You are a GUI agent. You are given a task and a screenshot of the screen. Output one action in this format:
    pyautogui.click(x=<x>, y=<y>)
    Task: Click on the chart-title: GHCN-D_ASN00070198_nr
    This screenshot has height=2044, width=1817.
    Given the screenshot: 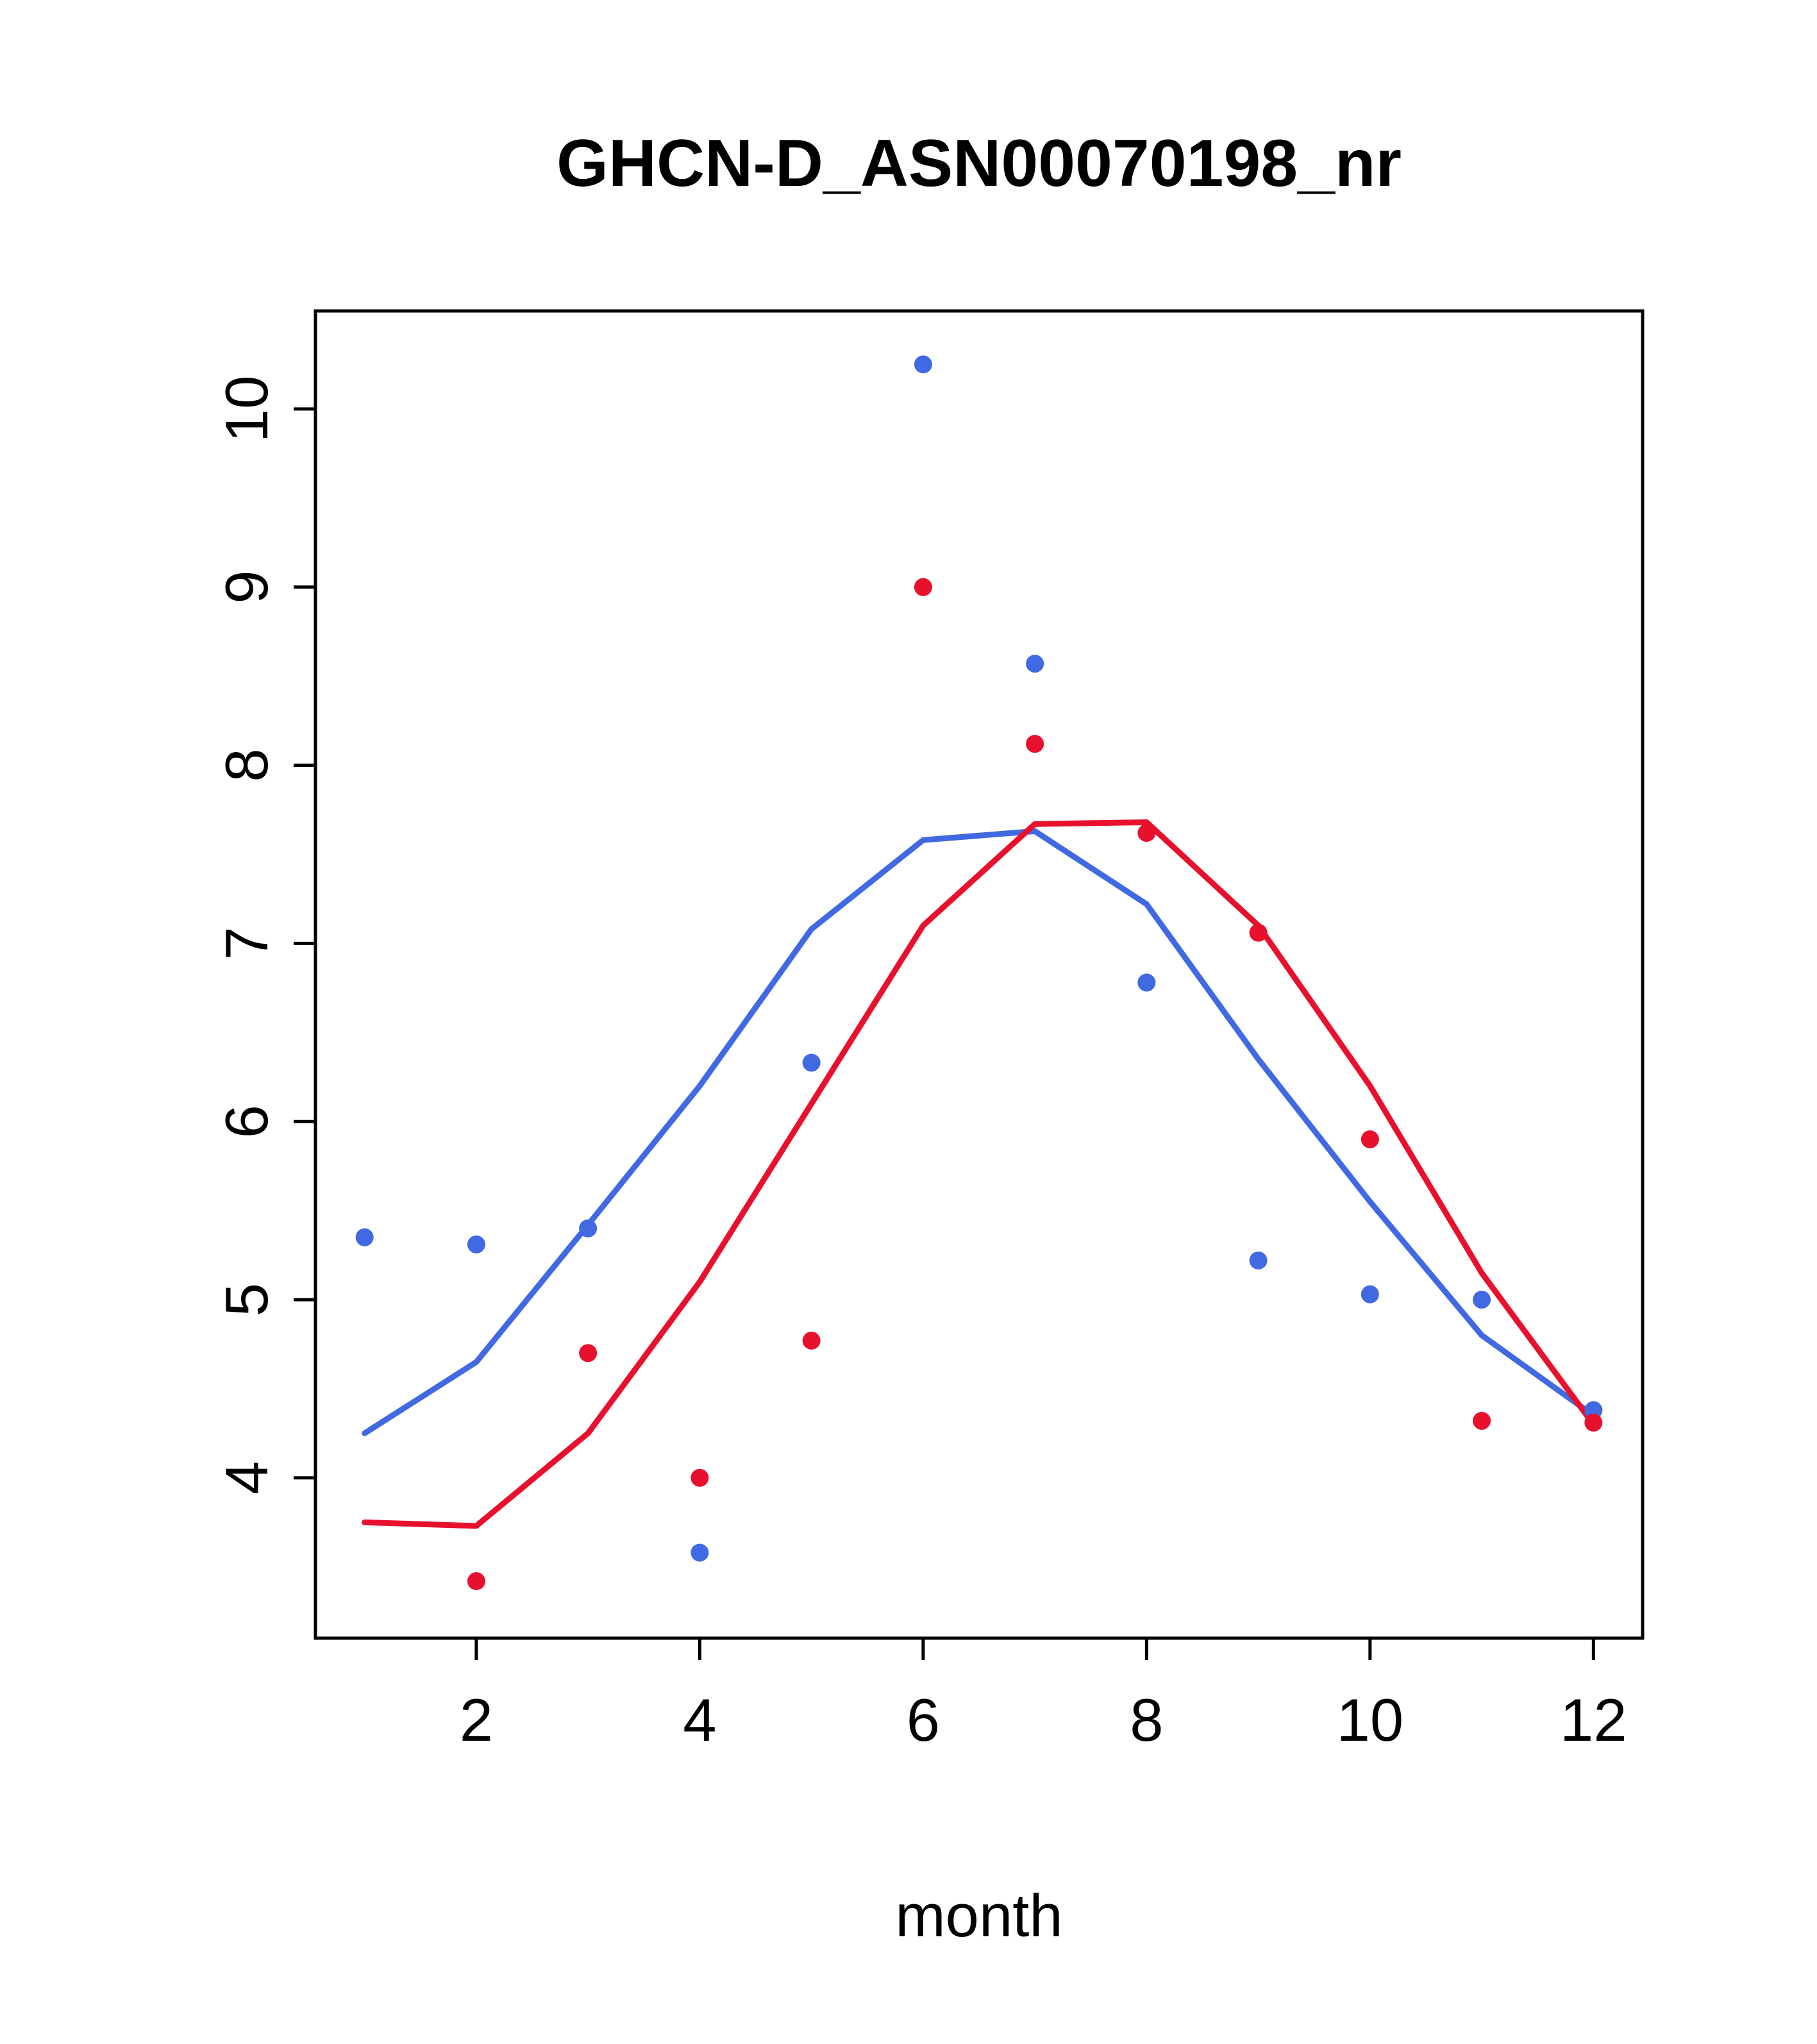 What is the action you would take?
    pyautogui.click(x=979, y=163)
    